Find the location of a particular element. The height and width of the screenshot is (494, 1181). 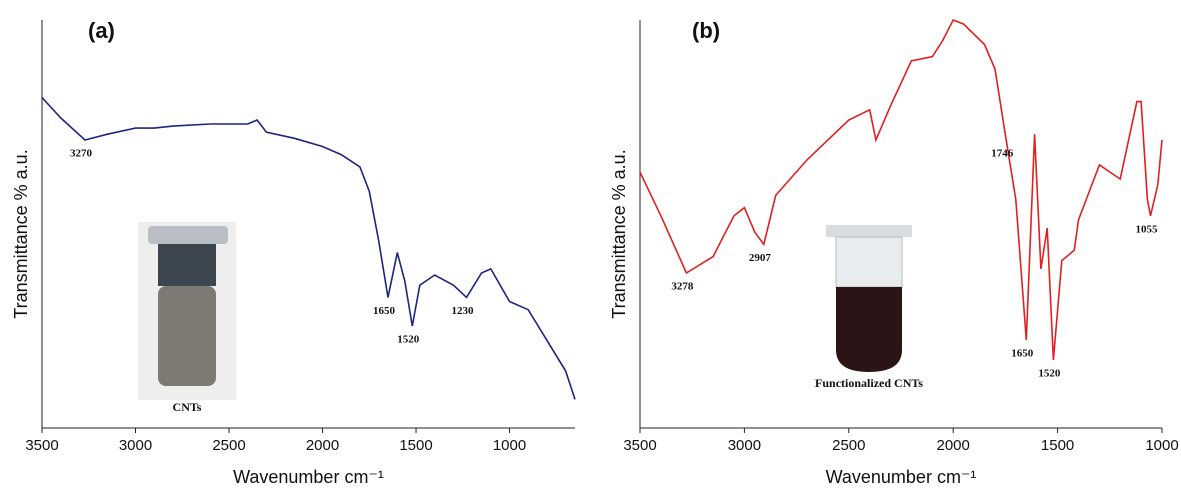

peak-label: 2907 is located at coordinates (760, 258).